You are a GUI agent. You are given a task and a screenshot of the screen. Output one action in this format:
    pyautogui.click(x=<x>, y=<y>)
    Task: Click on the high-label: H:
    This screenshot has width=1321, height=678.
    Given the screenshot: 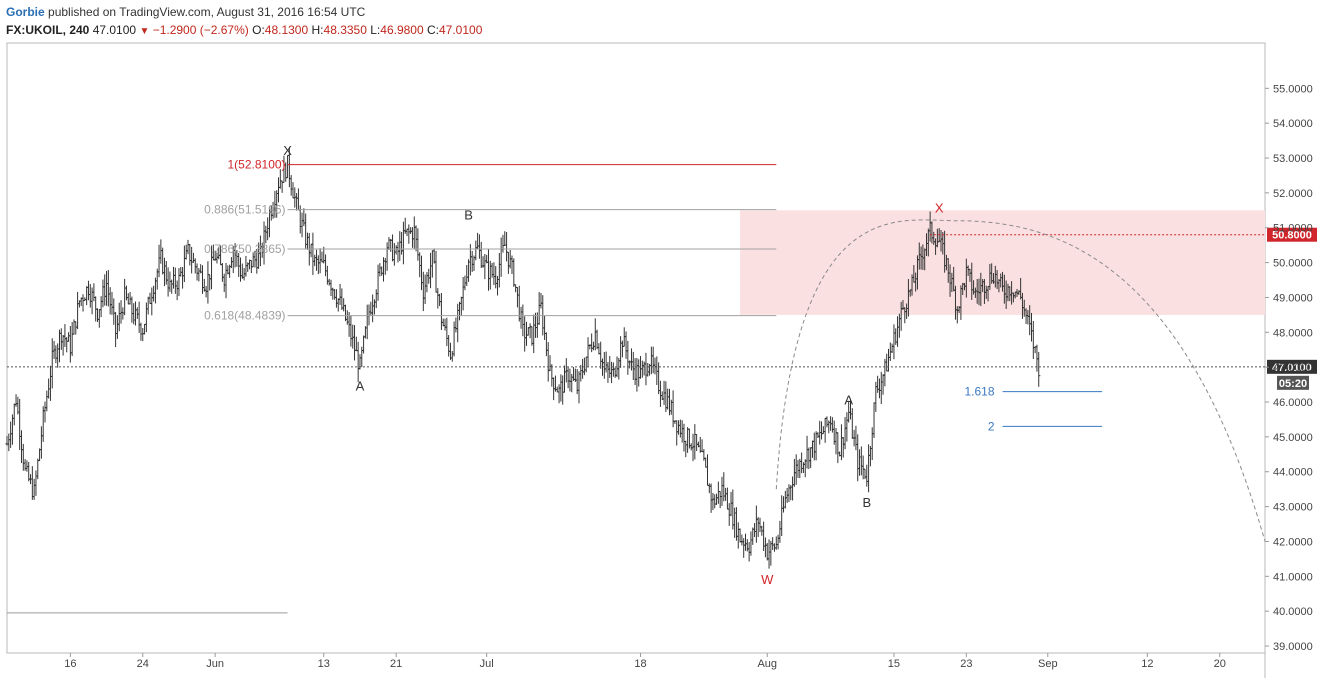 What is the action you would take?
    pyautogui.click(x=317, y=30)
    